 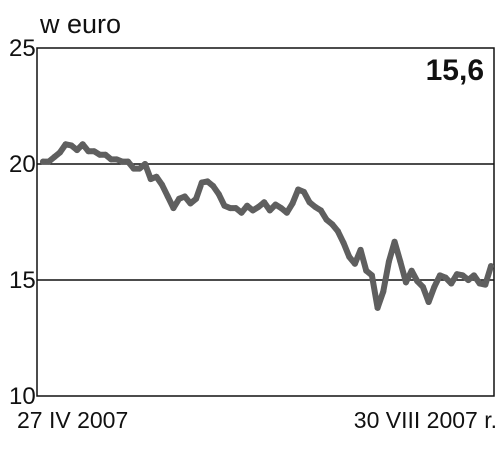 I want to click on y-tick-label-25: 25, so click(x=22, y=48).